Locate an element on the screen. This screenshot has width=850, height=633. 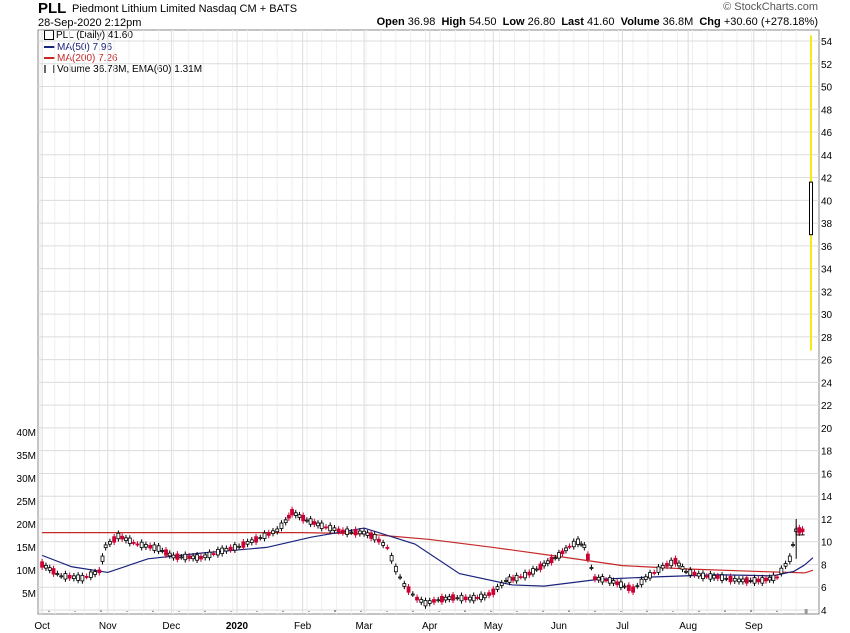
y-tick-label: 14 is located at coordinates (827, 497).